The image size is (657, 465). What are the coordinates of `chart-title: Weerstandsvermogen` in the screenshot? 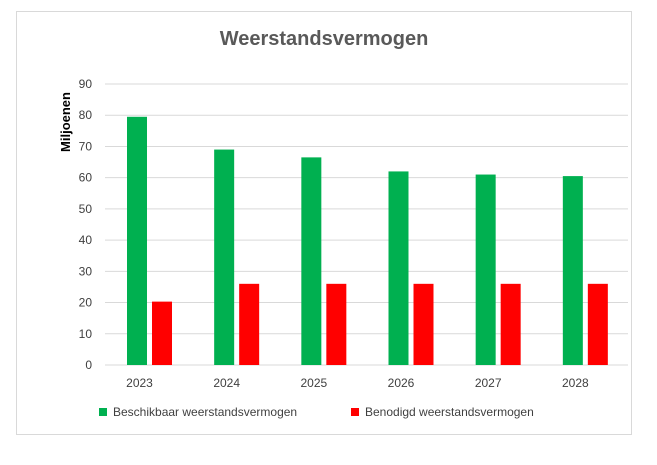 It's located at (324, 39).